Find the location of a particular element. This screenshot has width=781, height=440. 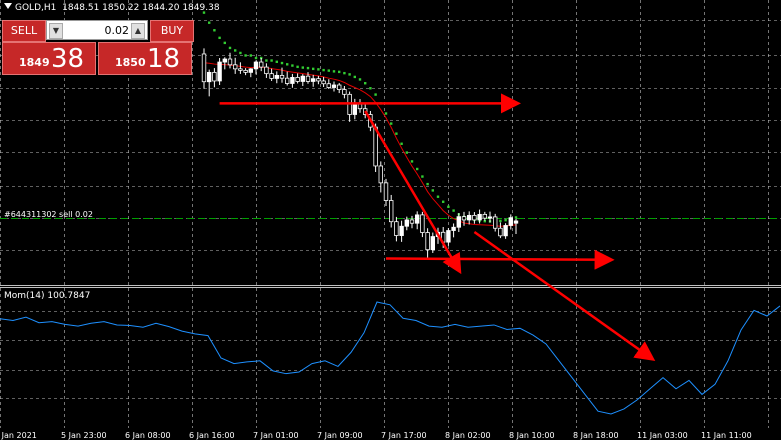

order-line-label: #644311302 sell 0.02 is located at coordinates (48, 214).